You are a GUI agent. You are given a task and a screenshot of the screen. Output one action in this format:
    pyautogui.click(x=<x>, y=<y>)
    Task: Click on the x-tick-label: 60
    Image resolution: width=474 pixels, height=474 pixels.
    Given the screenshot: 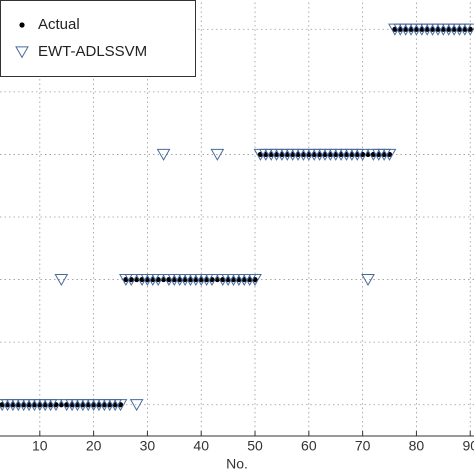 What is the action you would take?
    pyautogui.click(x=309, y=446)
    